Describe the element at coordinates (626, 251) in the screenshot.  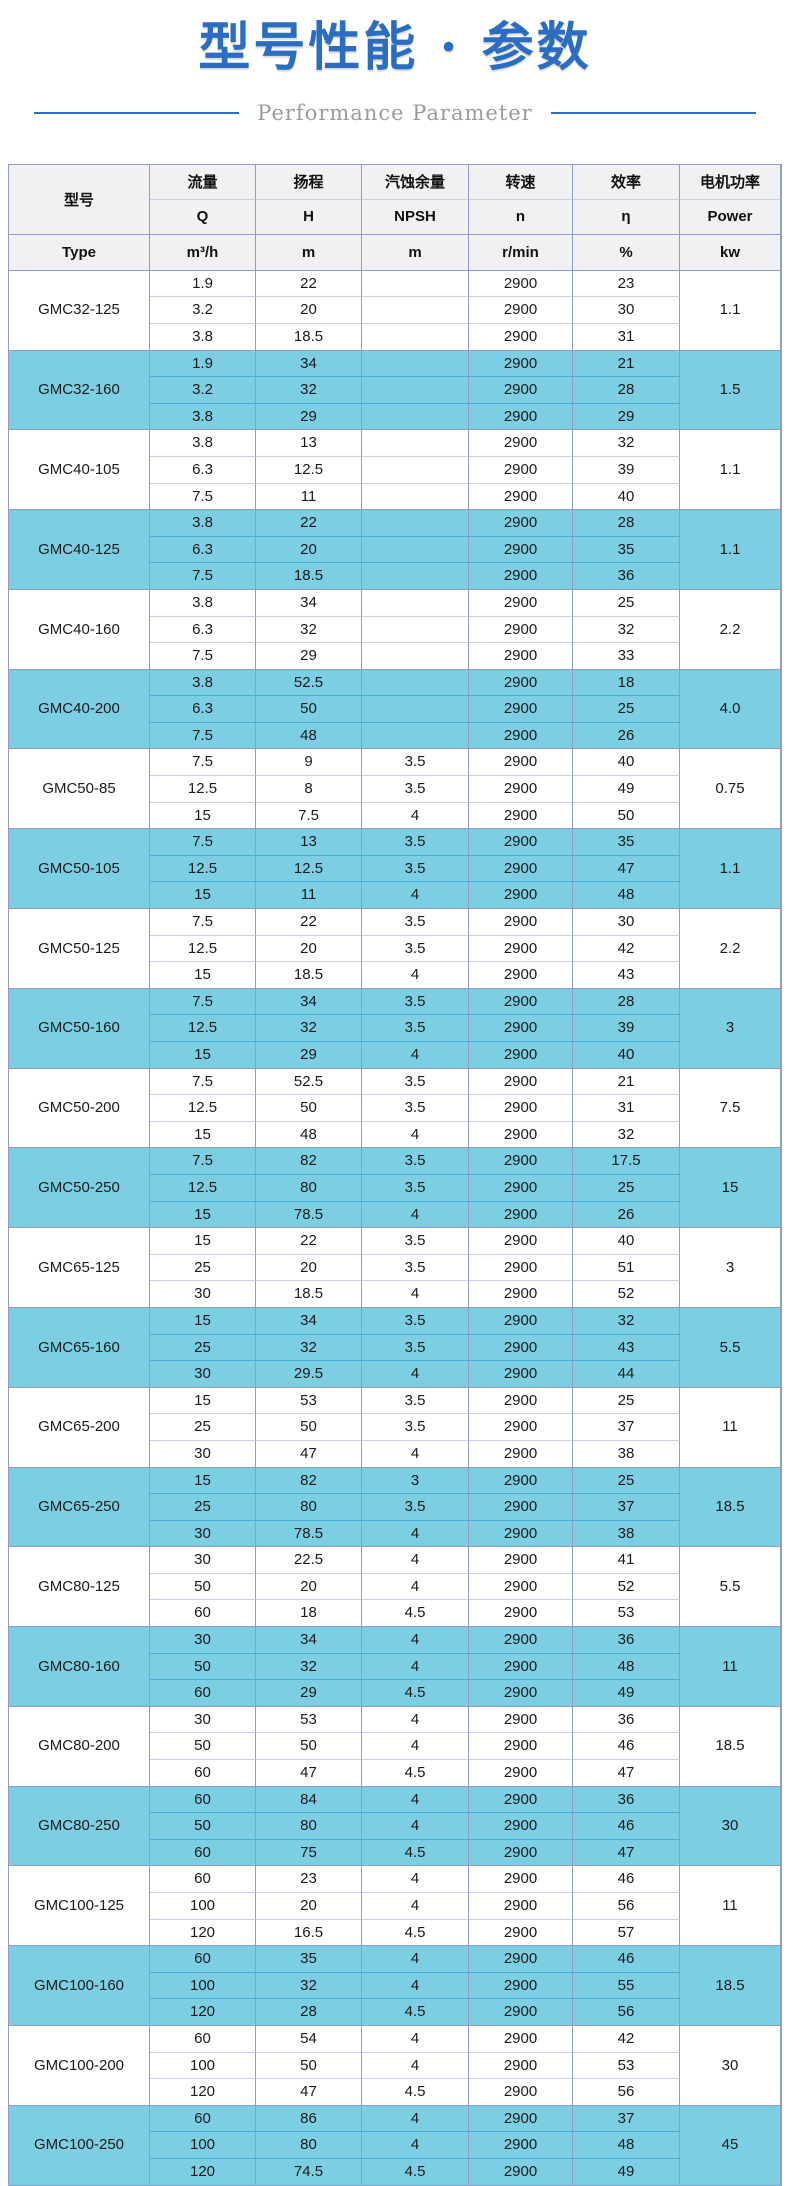
I see `header-unit-eta: %` at that location.